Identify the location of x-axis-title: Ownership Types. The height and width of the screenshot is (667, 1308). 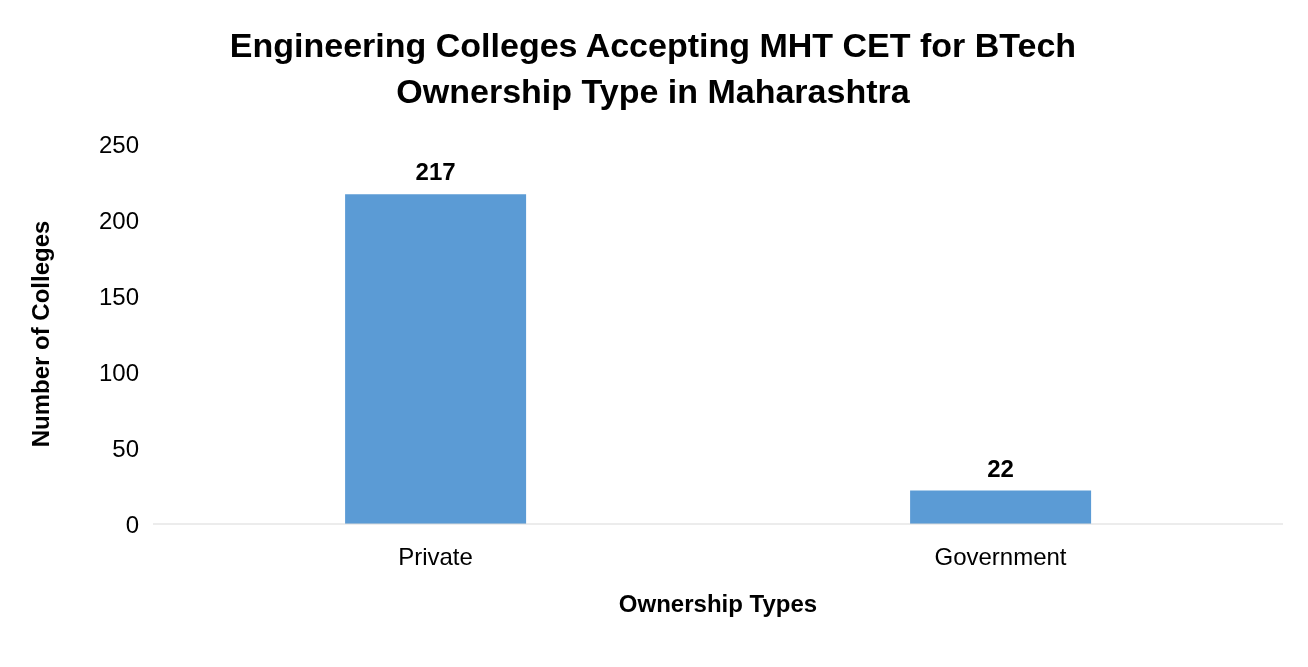
(718, 603).